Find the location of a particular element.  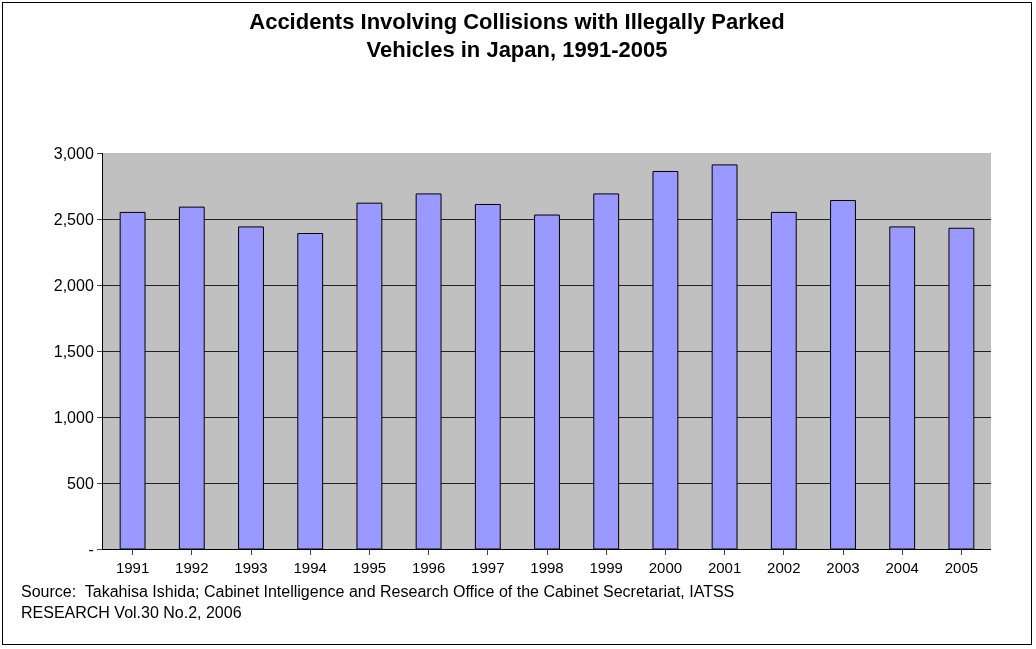

x-tick-label: 2003 is located at coordinates (843, 567).